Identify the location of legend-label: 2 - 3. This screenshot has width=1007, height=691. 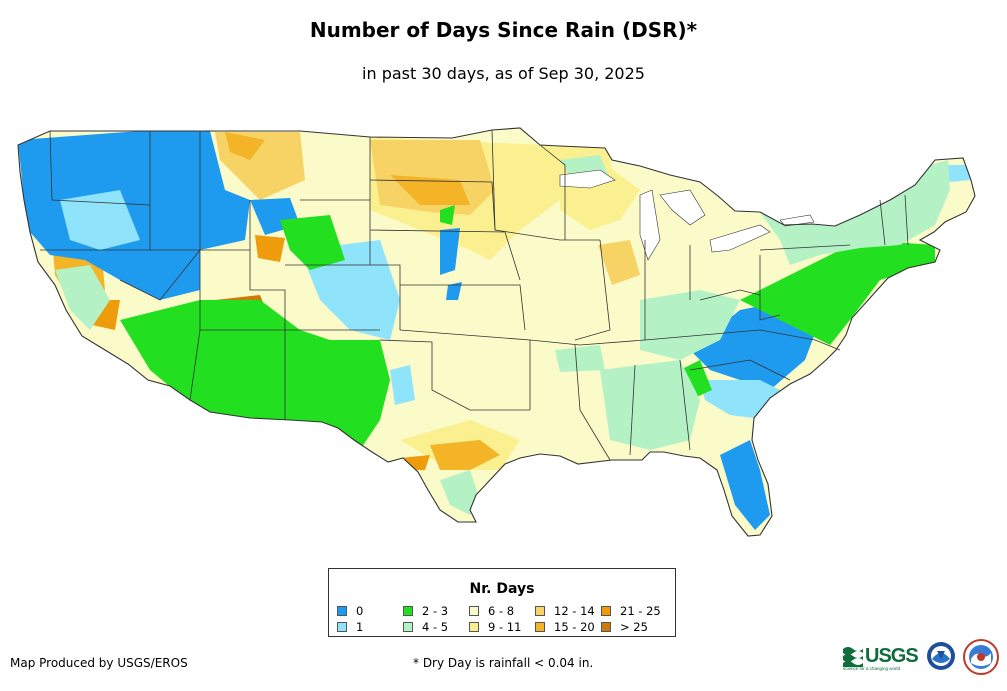
(435, 611).